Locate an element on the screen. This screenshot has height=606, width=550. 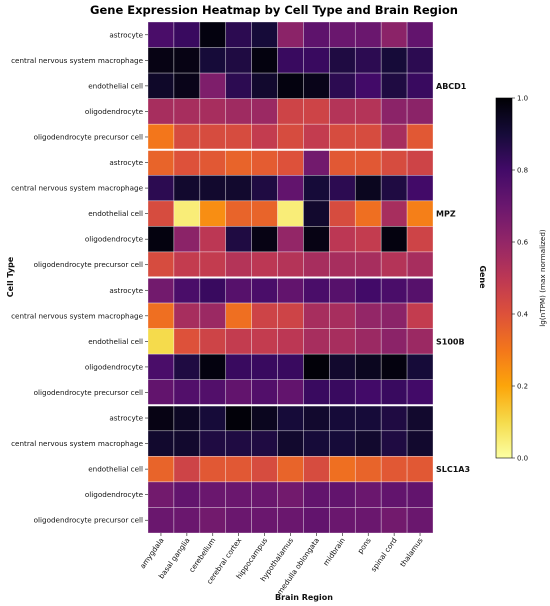
colorbar-label: lg(nTPM) (max normalized) is located at coordinates (542, 278).